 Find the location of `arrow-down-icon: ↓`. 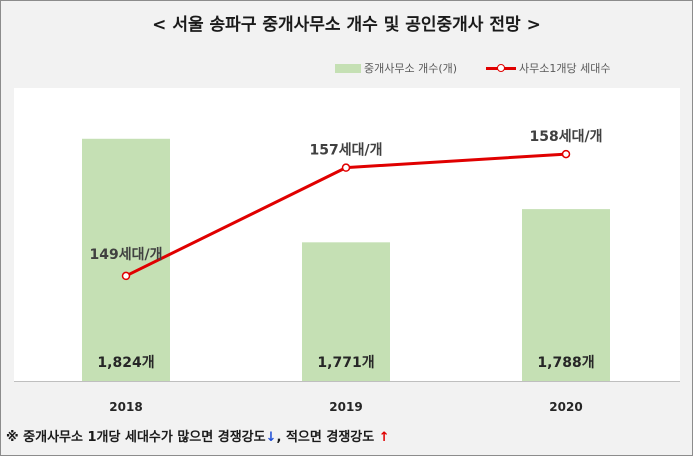

arrow-down-icon: ↓ is located at coordinates (271, 437).